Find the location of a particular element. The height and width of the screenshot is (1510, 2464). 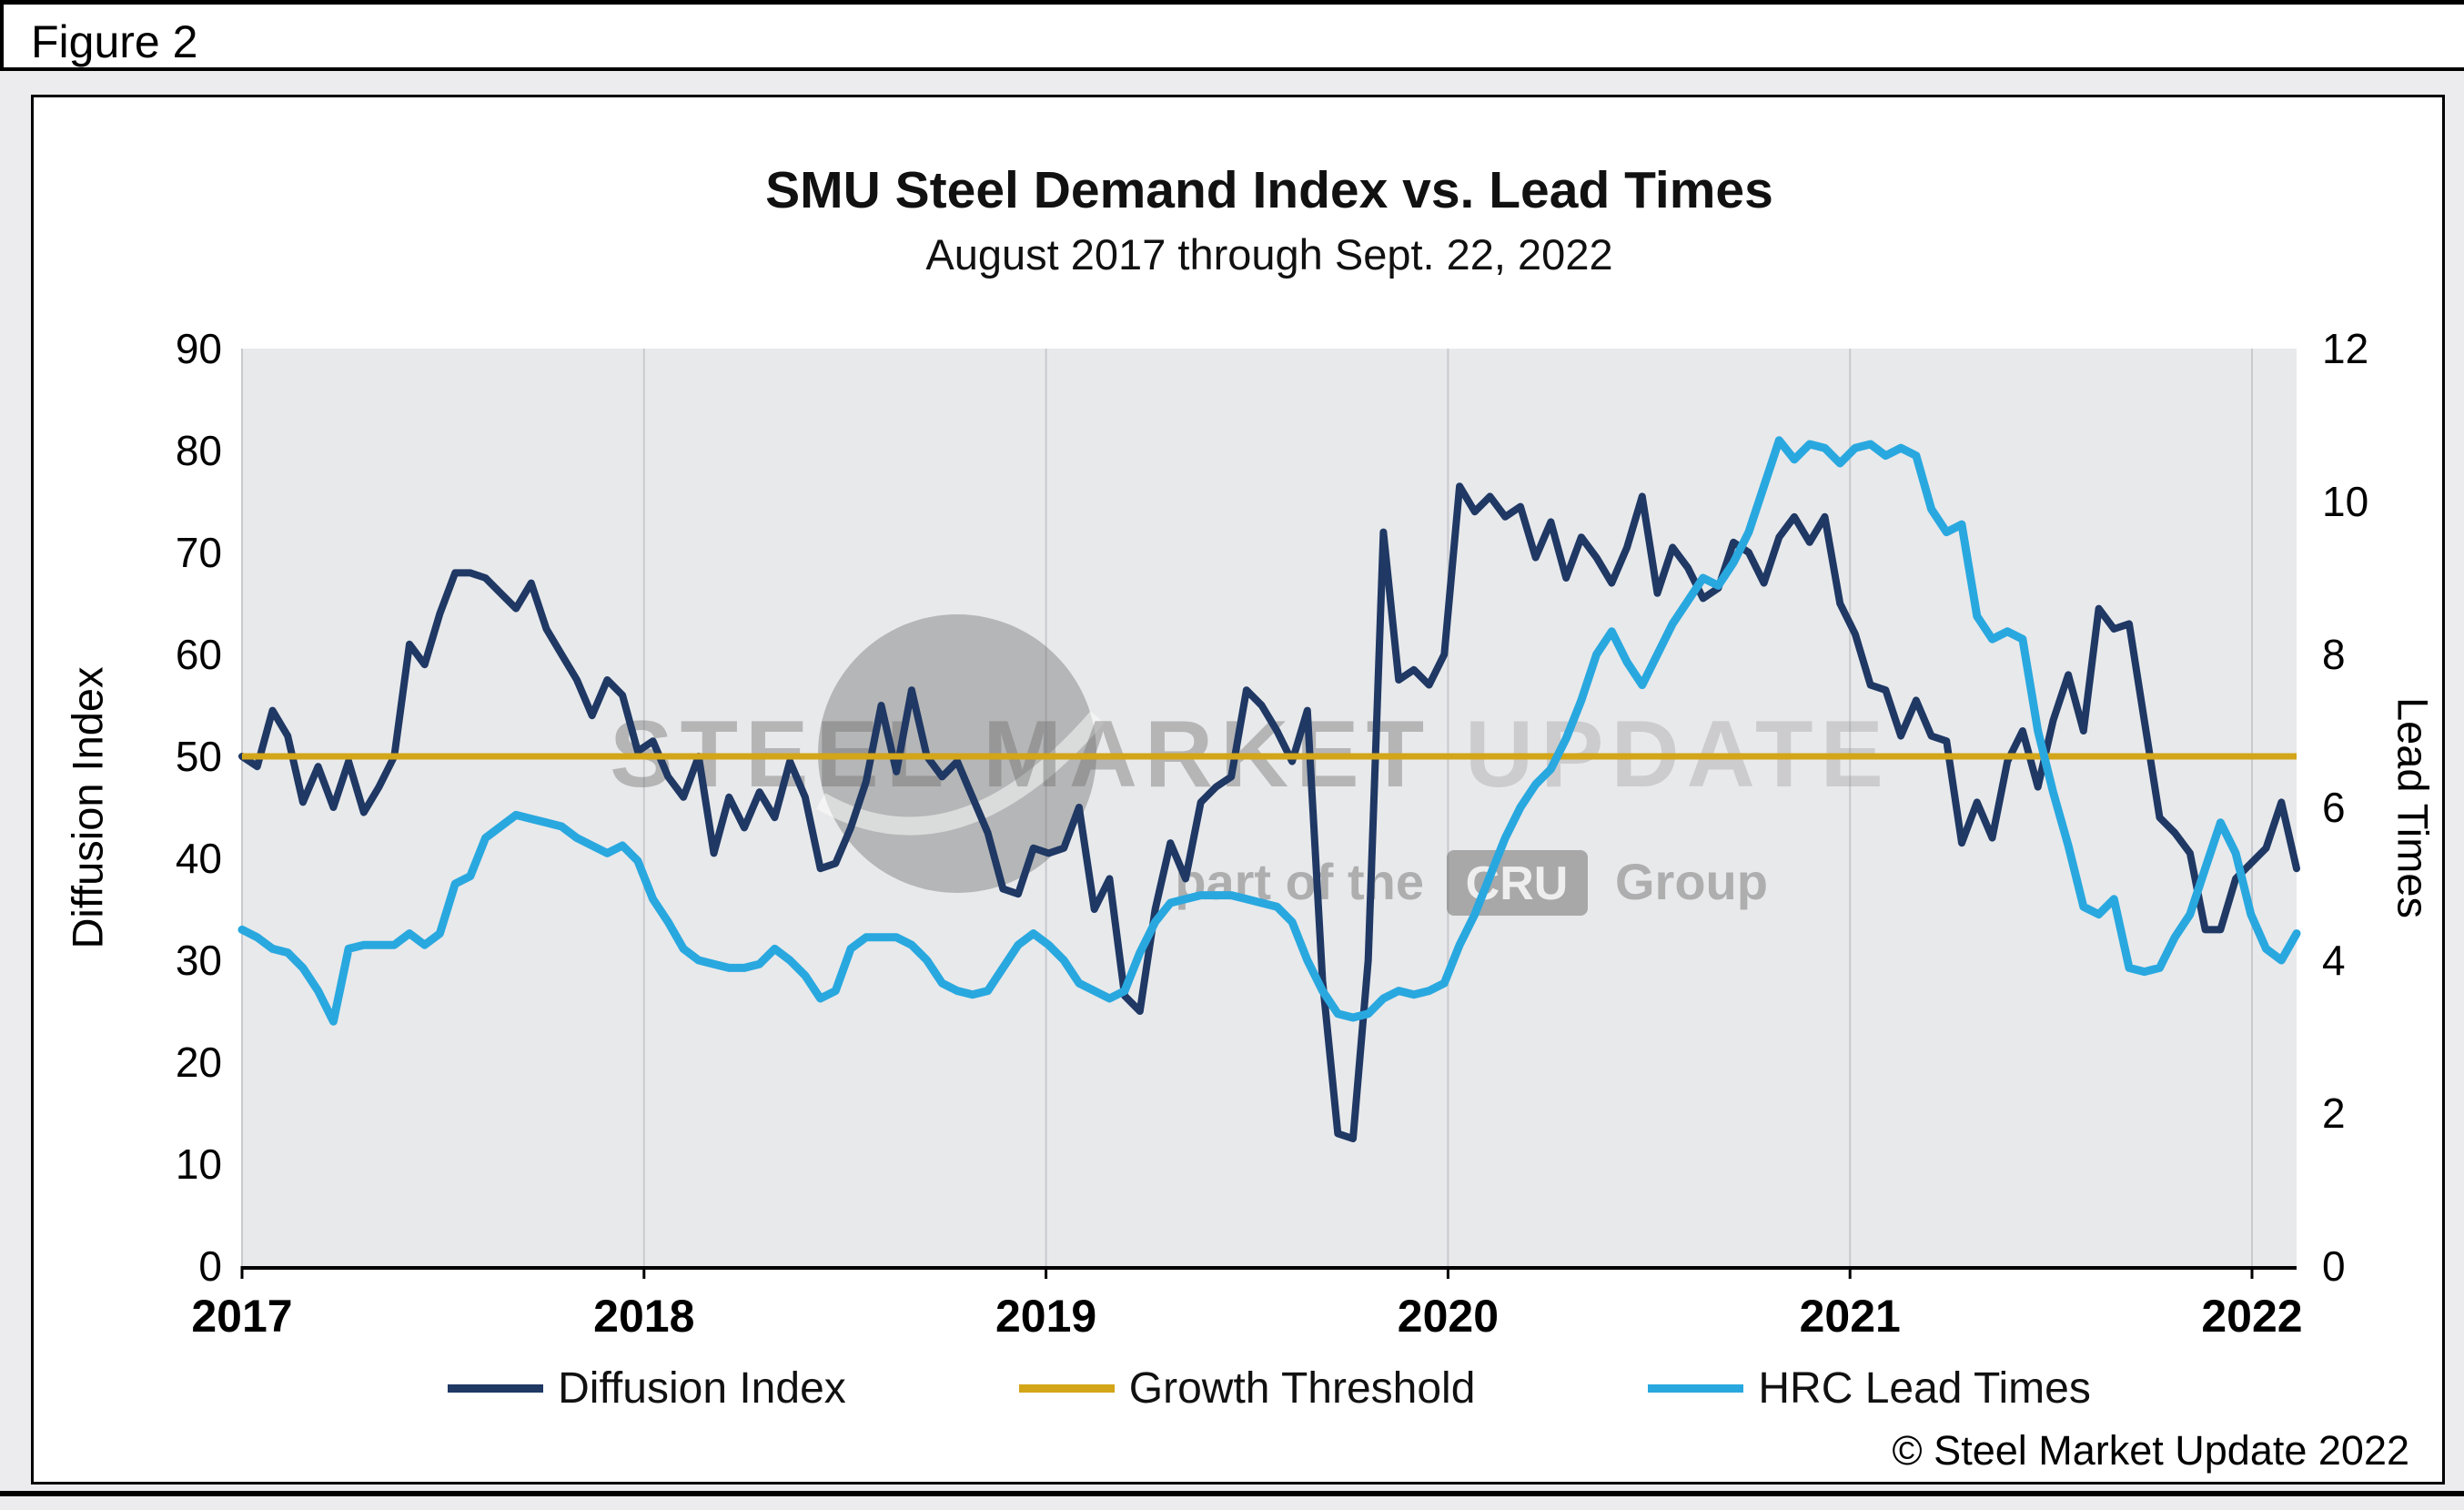

right-axis-title: Lead Times is located at coordinates (2413, 808).